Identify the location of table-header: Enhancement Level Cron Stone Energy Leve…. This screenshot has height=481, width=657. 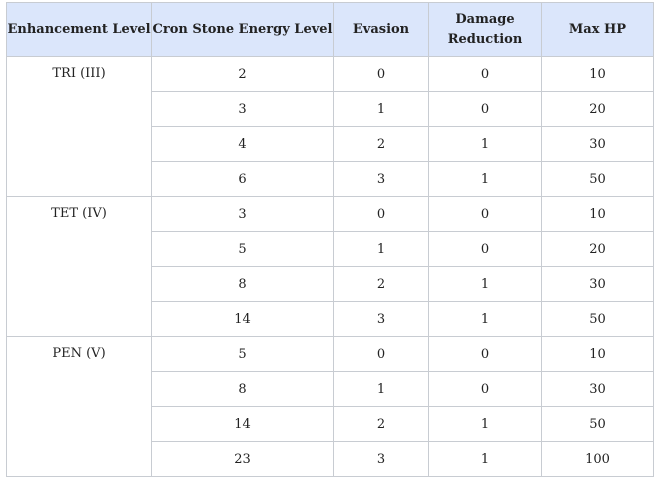
(330, 29).